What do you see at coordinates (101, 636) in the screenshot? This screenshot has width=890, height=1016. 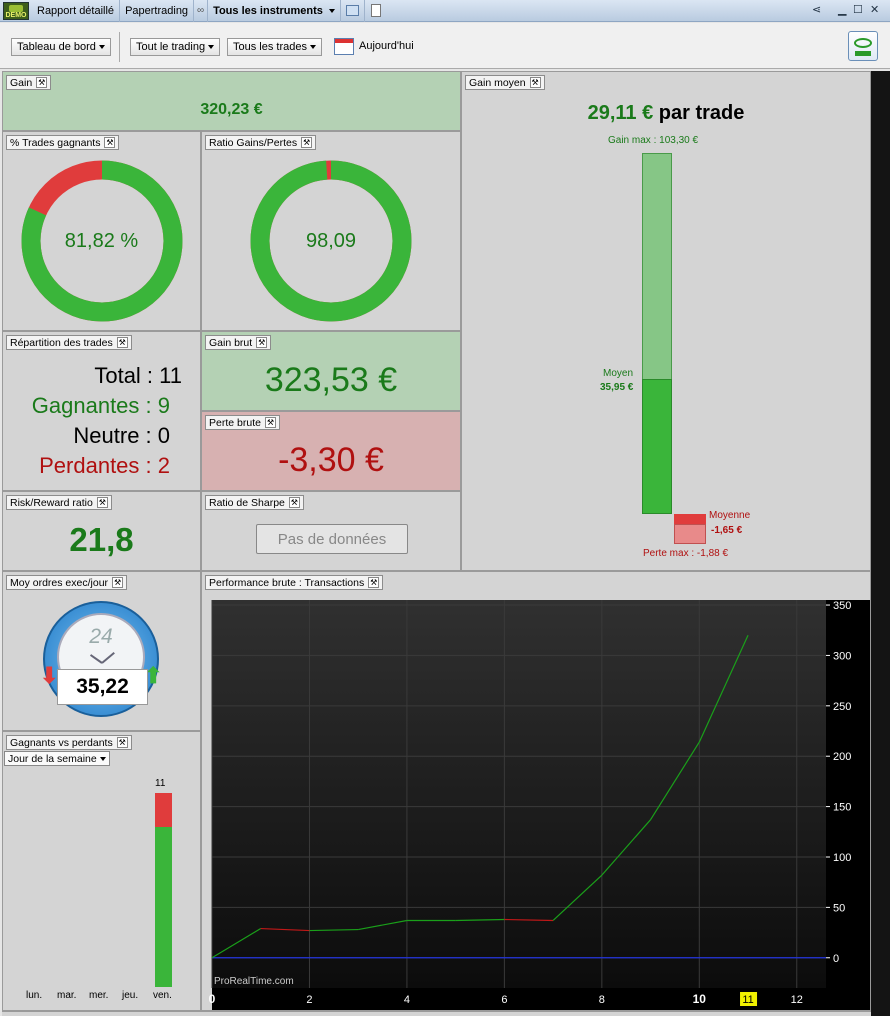 I see `clock-label: 24` at bounding box center [101, 636].